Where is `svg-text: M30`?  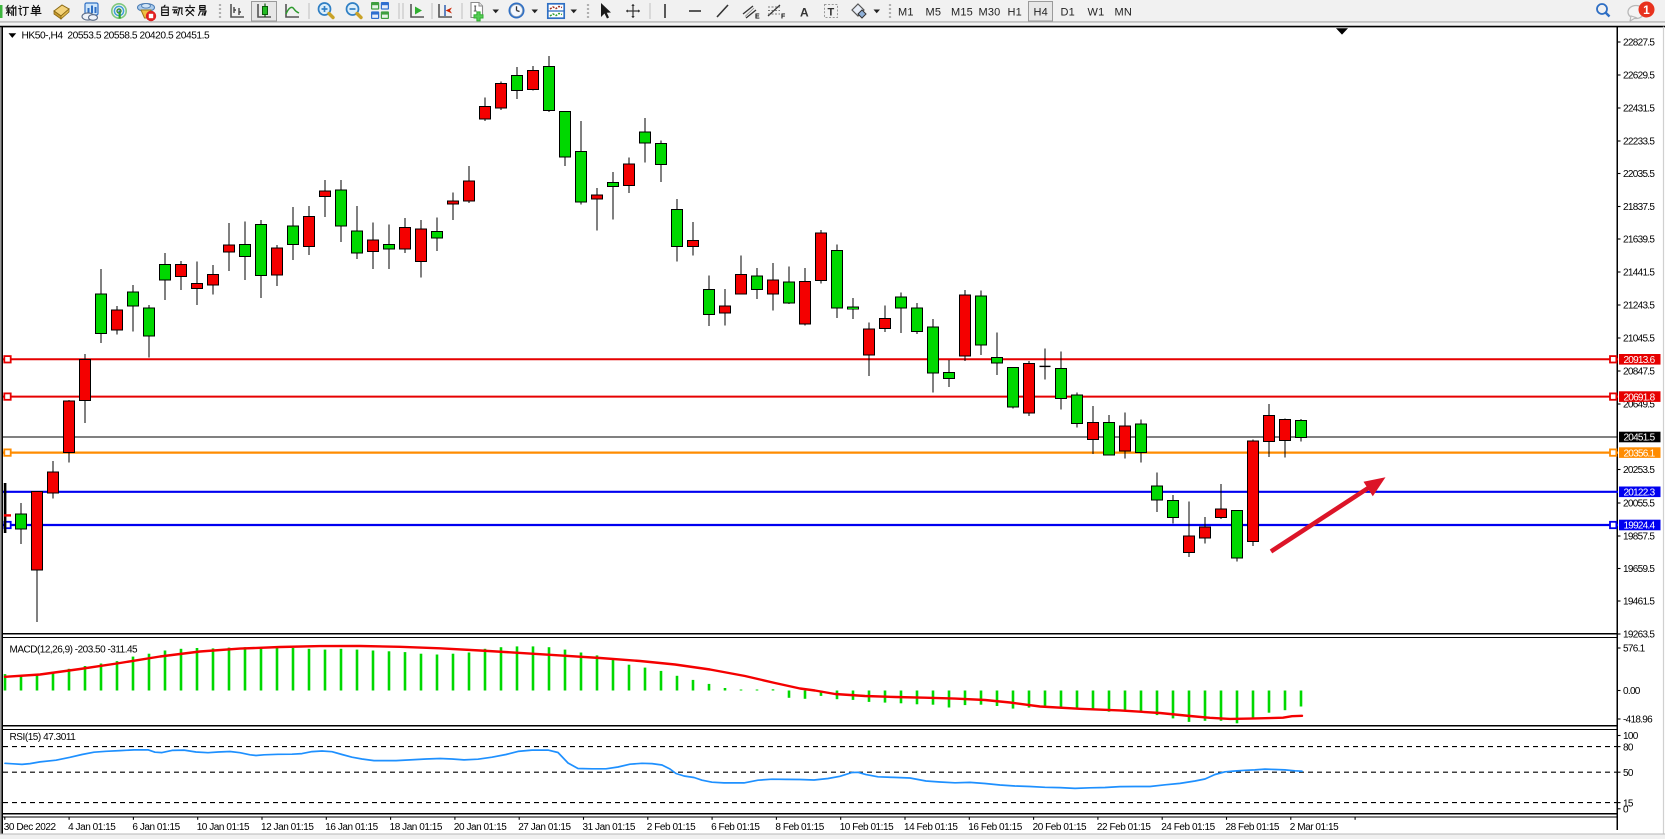 svg-text: M30 is located at coordinates (990, 13).